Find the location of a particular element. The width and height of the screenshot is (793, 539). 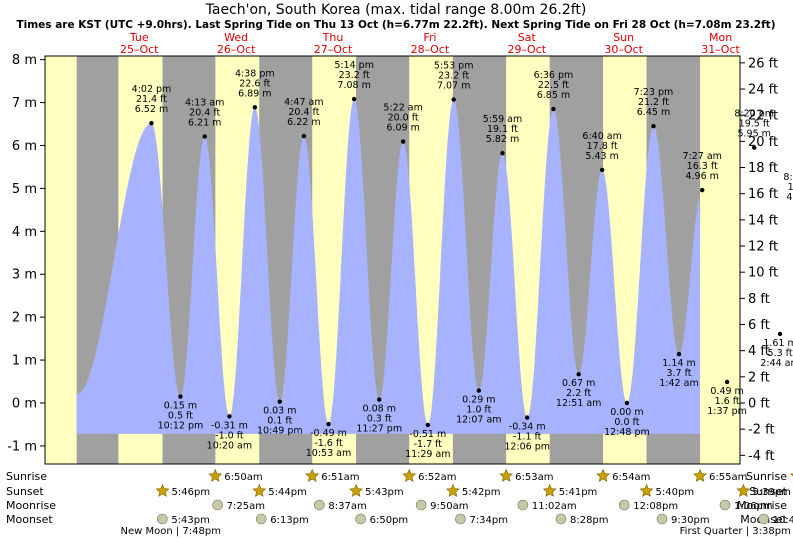

high-tide-label: 5:59 am is located at coordinates (502, 119).